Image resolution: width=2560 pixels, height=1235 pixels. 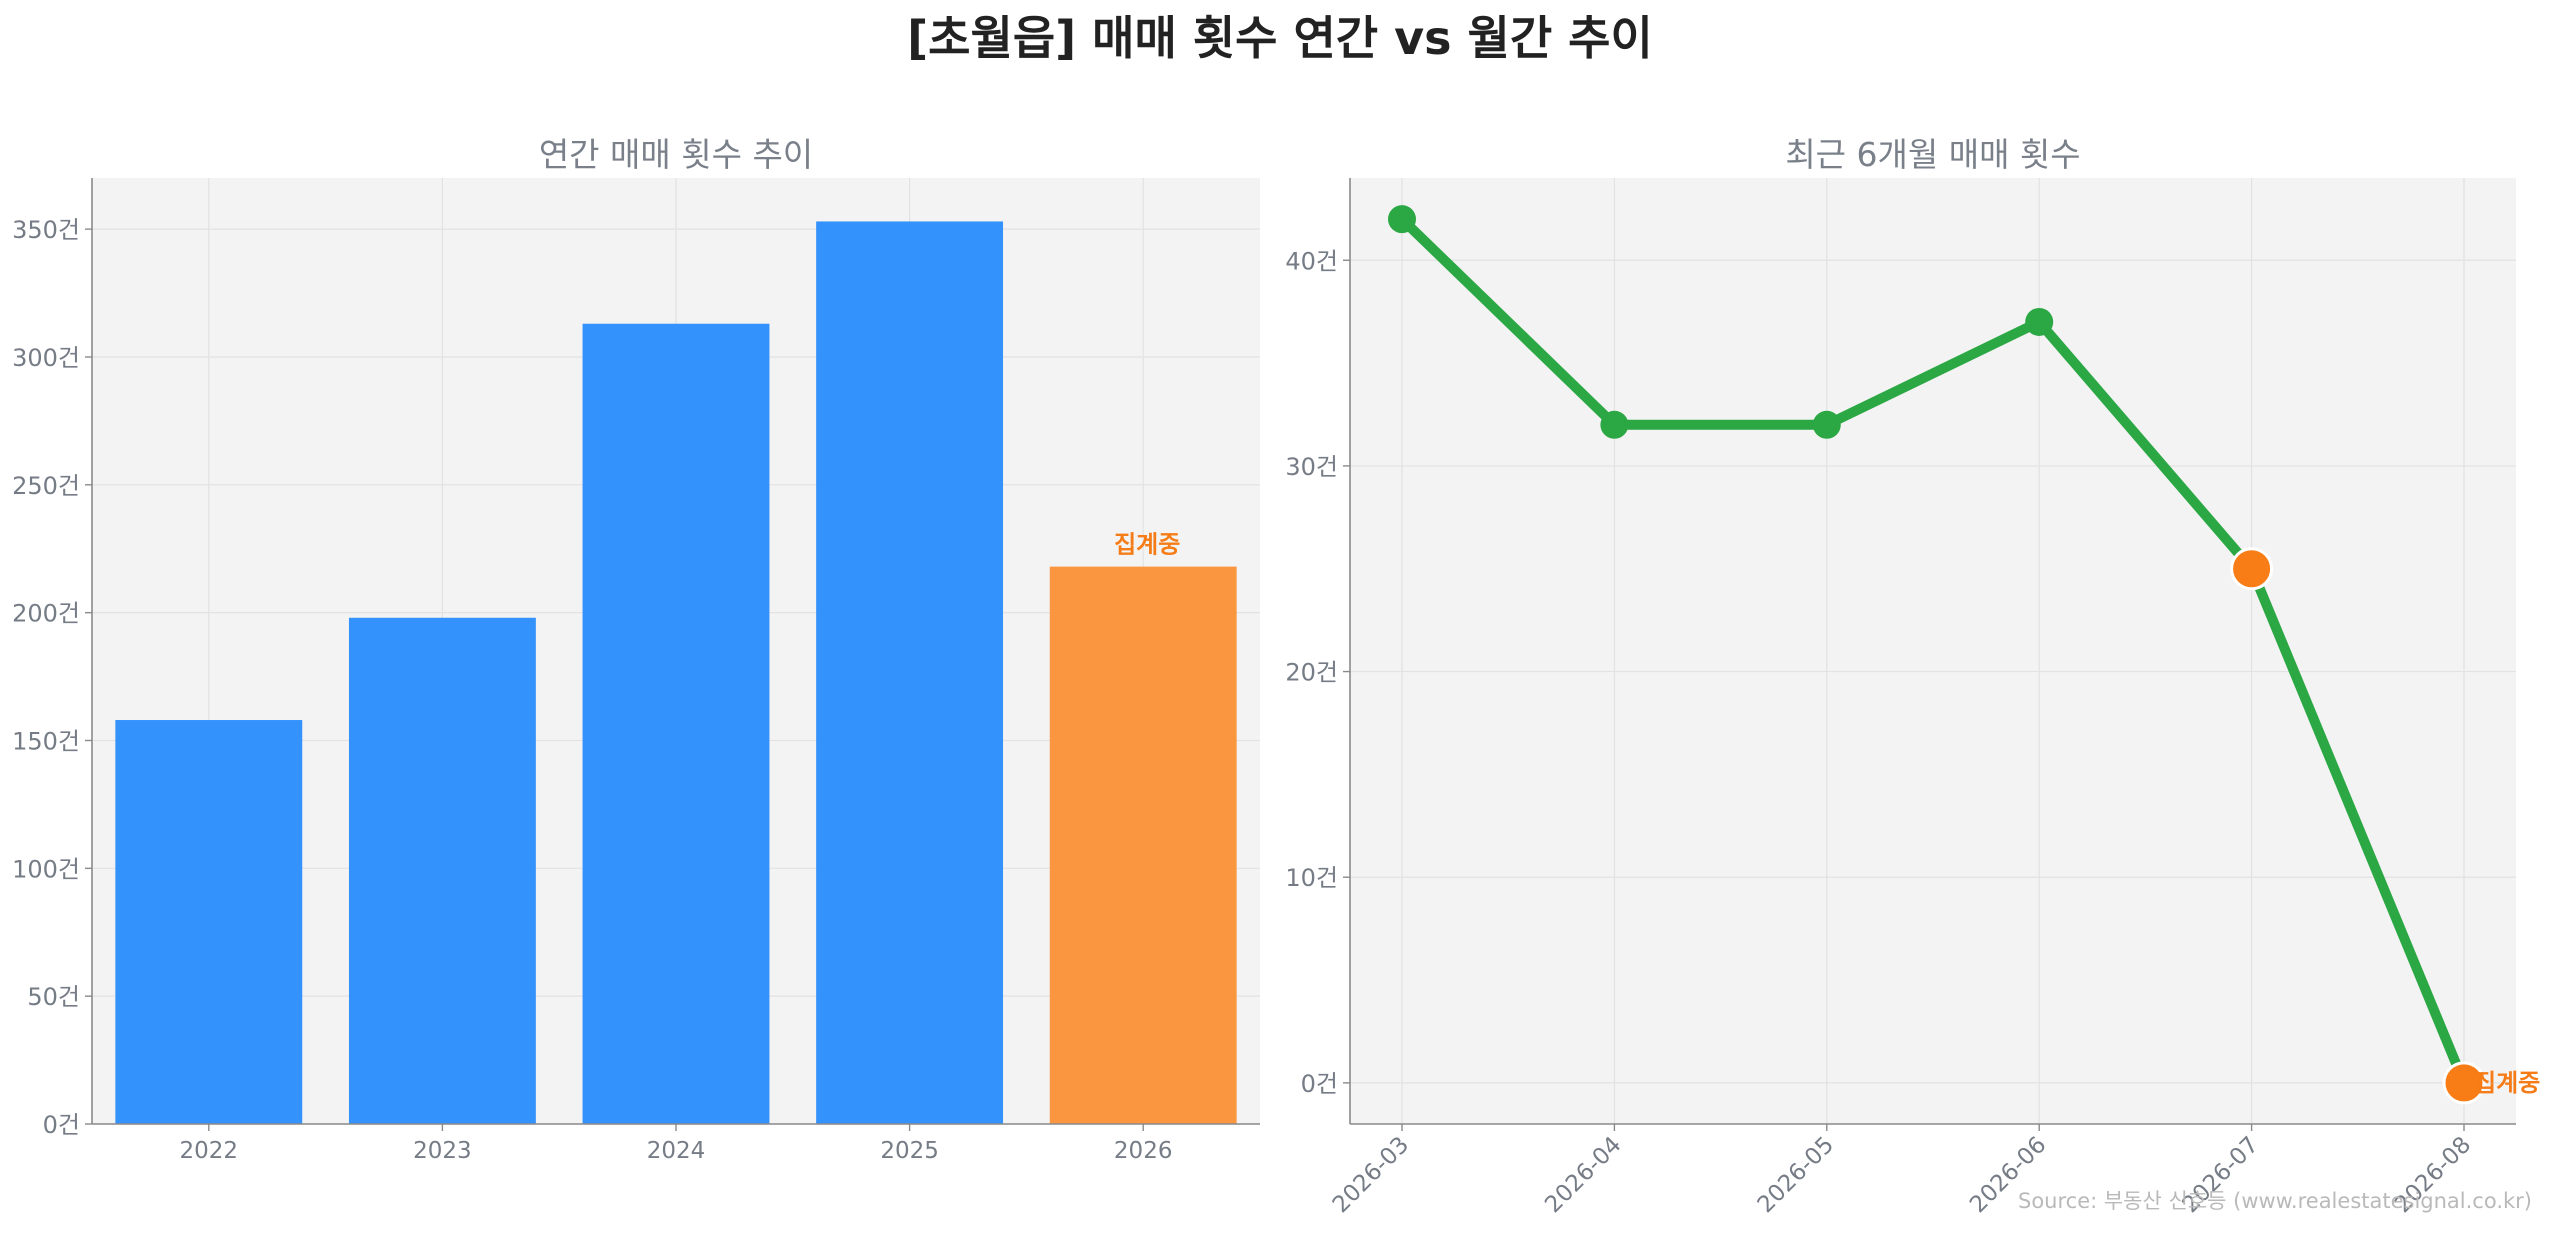 I want to click on line-x-tick-label: 2026-05, so click(x=1796, y=1175).